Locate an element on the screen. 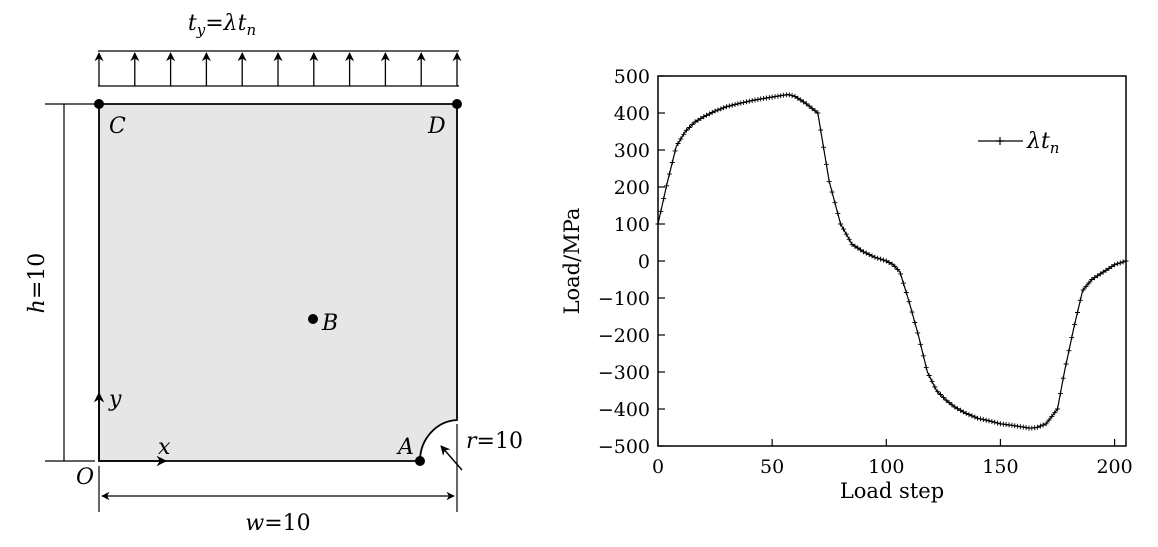  y-tick-label: −400 is located at coordinates (624, 410).